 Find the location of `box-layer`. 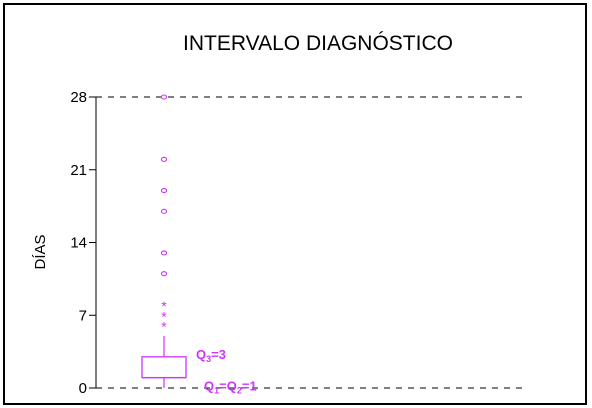

box-layer is located at coordinates (164, 362).